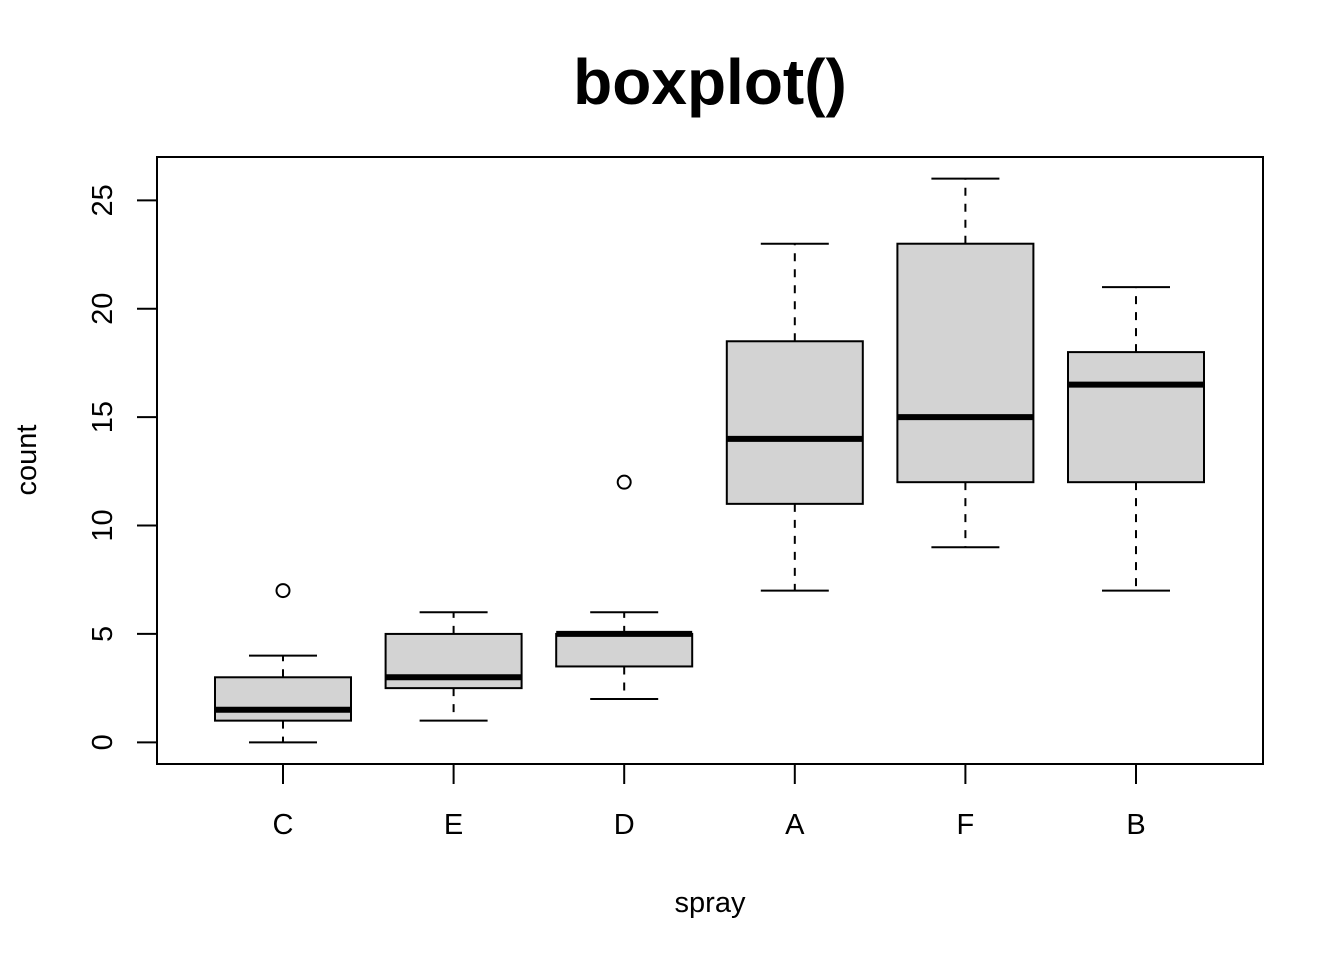 The height and width of the screenshot is (960, 1344). What do you see at coordinates (1135, 825) in the screenshot?
I see `x-tick-label-B: B` at bounding box center [1135, 825].